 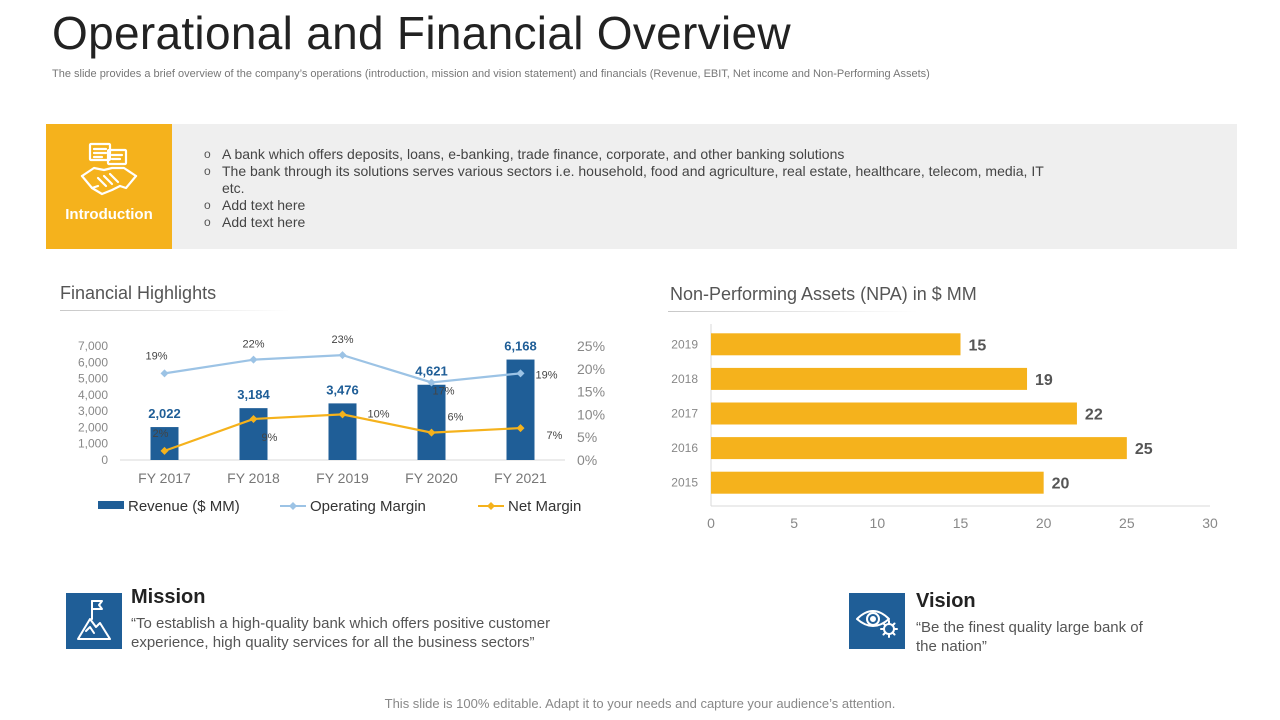 I want to click on npa-value-label: 15, so click(x=978, y=345).